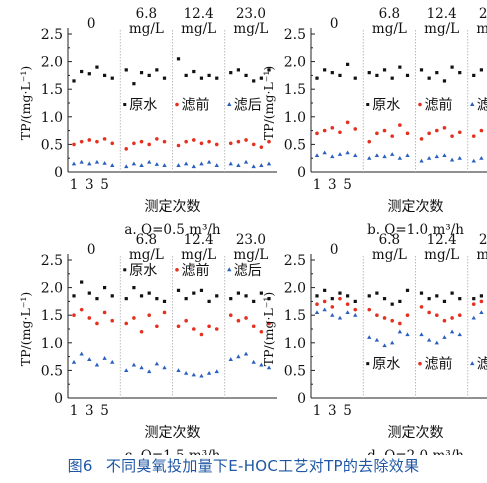 The width and height of the screenshot is (487, 483). What do you see at coordinates (250, 29) in the screenshot?
I see `group-label-unit: mg/L` at bounding box center [250, 29].